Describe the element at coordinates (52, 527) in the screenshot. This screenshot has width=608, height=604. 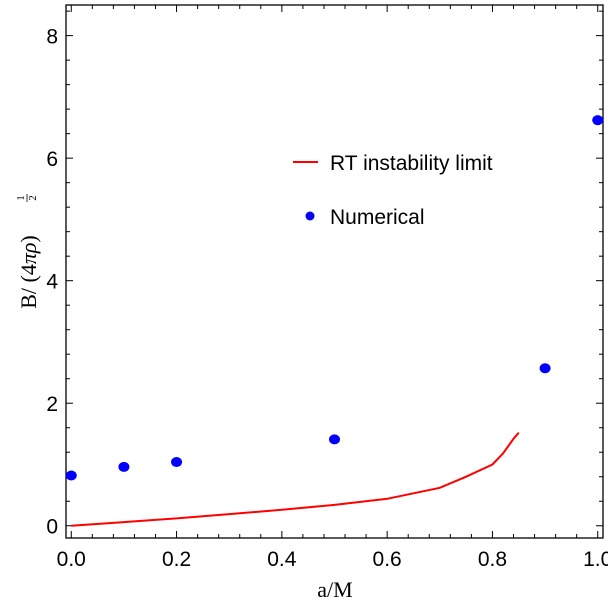
I see `y-tick-label: 0` at that location.